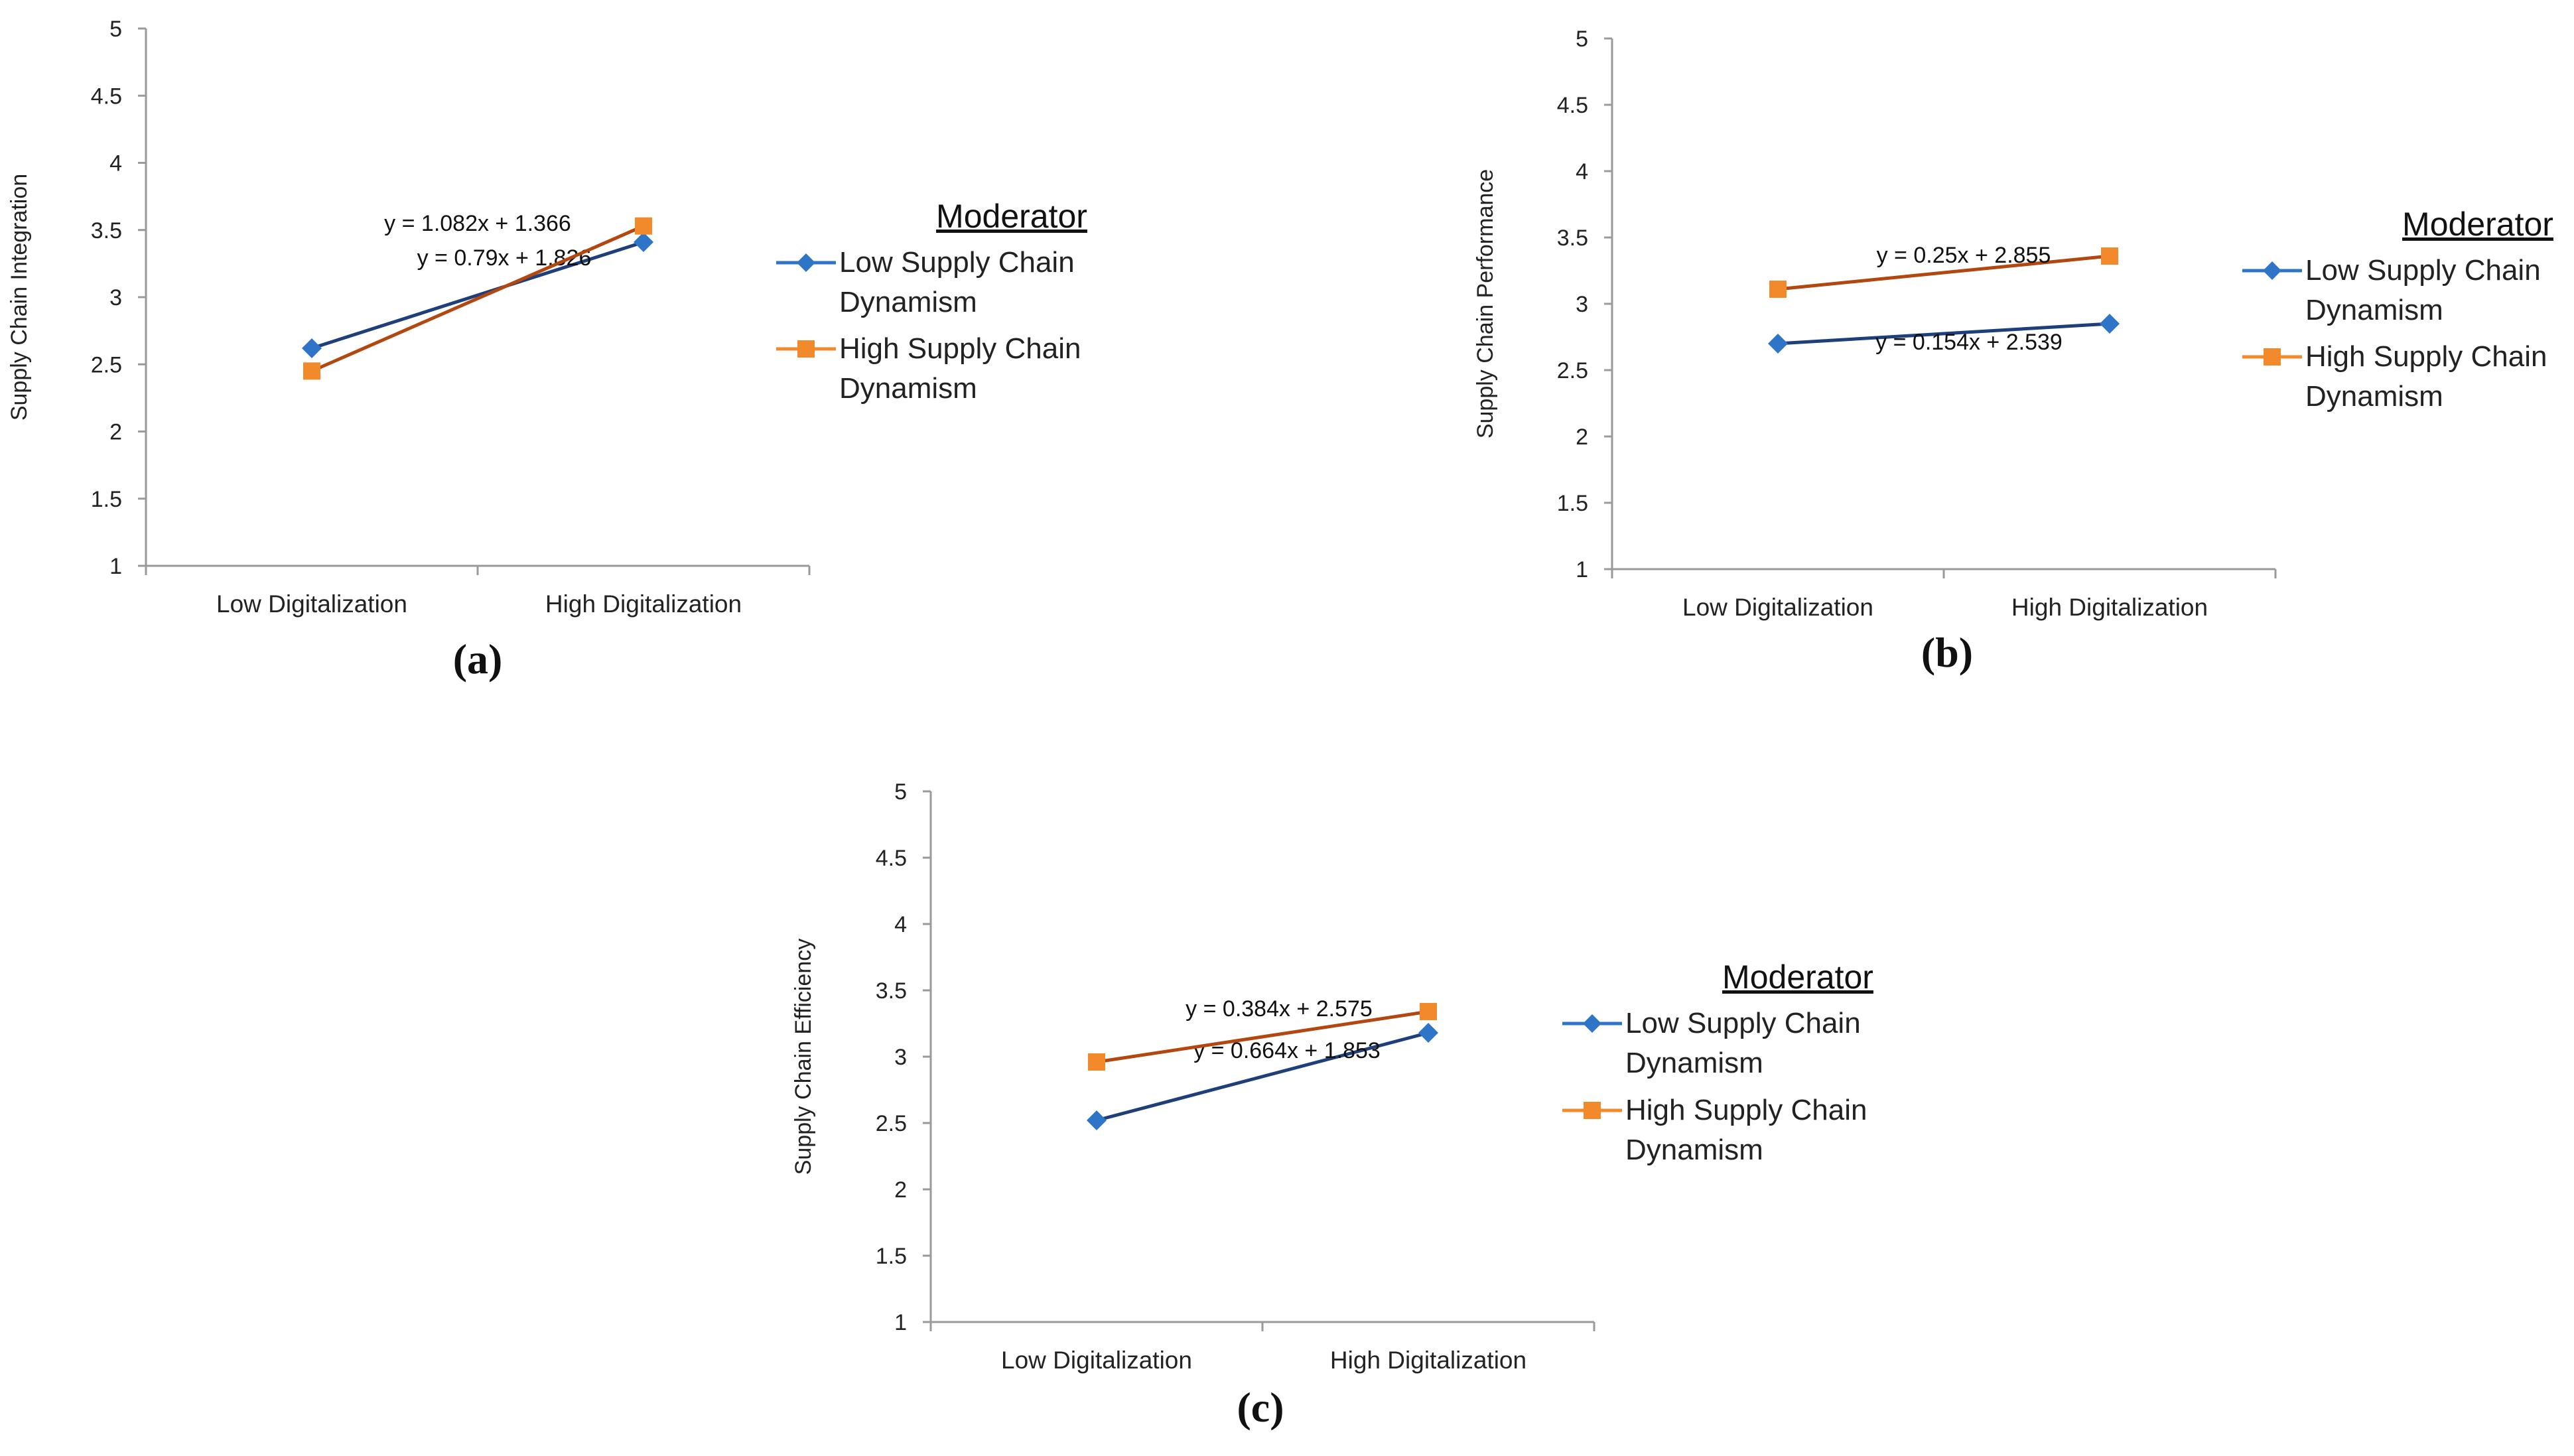 The height and width of the screenshot is (1456, 2574). I want to click on y-axis-title: Supply Chain Performance, so click(1485, 303).